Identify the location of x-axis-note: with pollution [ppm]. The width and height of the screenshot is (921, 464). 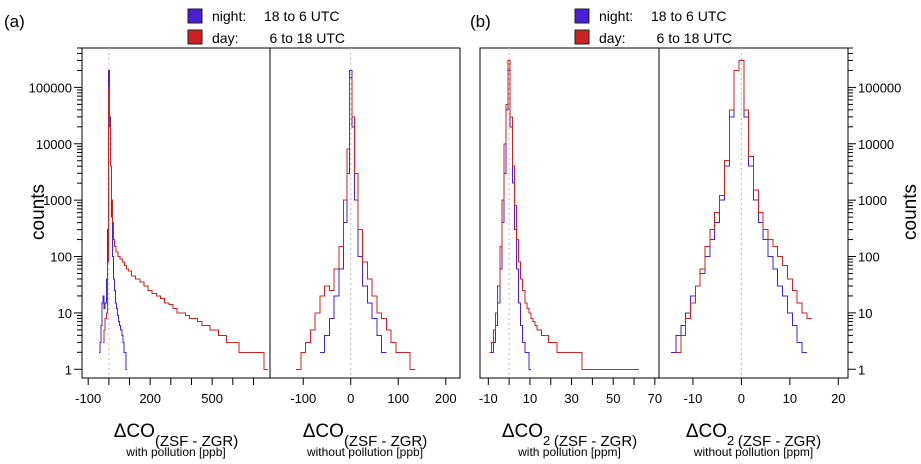
(569, 452).